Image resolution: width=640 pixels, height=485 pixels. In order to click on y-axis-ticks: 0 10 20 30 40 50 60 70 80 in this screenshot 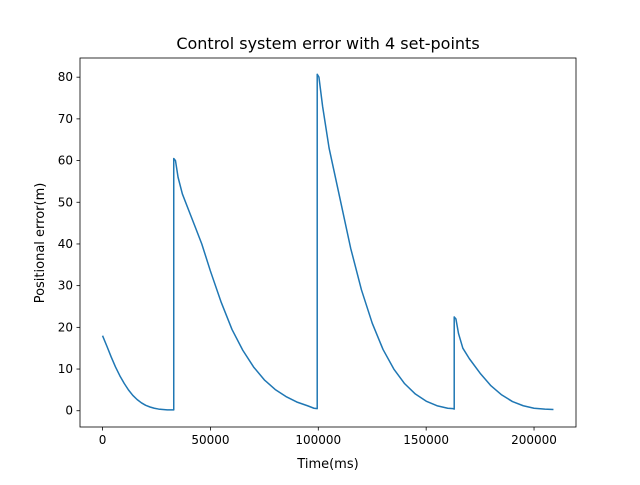, I will do `click(69, 244)`.